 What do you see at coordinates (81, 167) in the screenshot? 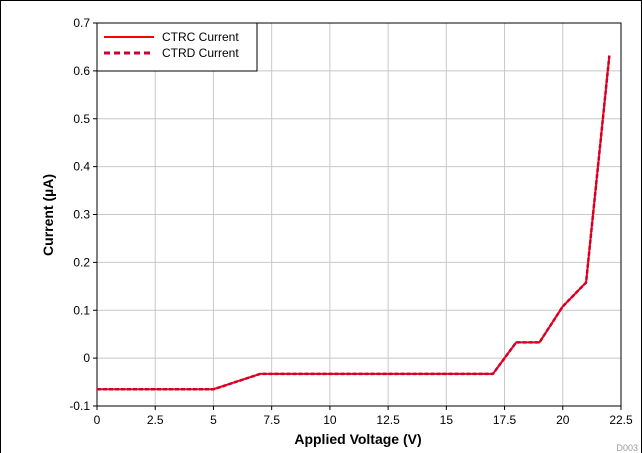
I see `y-tick-label: 0.4` at bounding box center [81, 167].